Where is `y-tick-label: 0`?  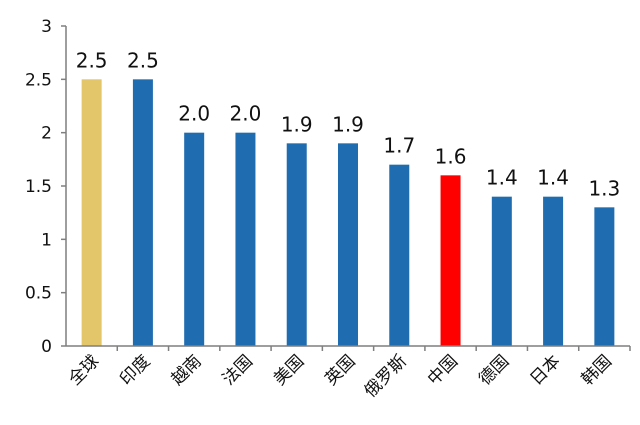
y-tick-label: 0 is located at coordinates (46, 347).